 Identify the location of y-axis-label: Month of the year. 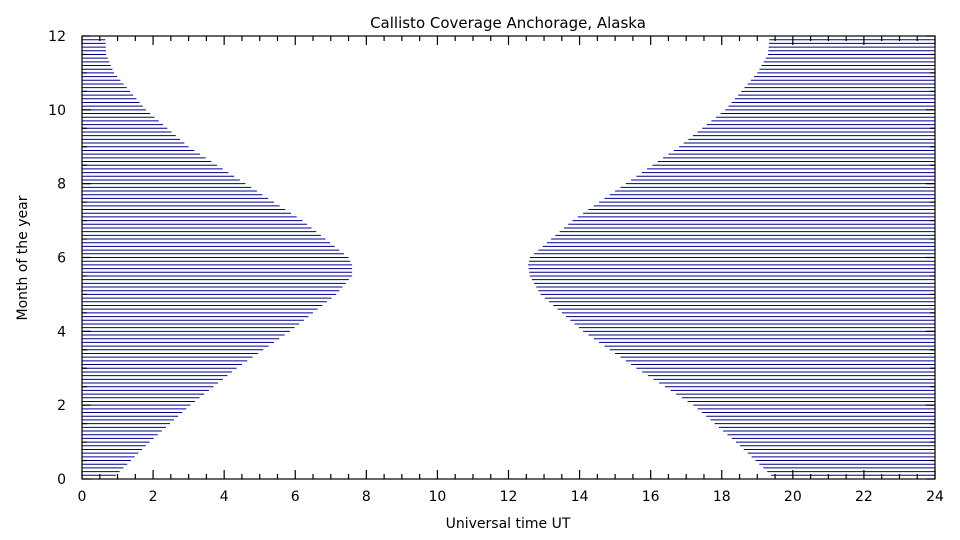
(23, 257).